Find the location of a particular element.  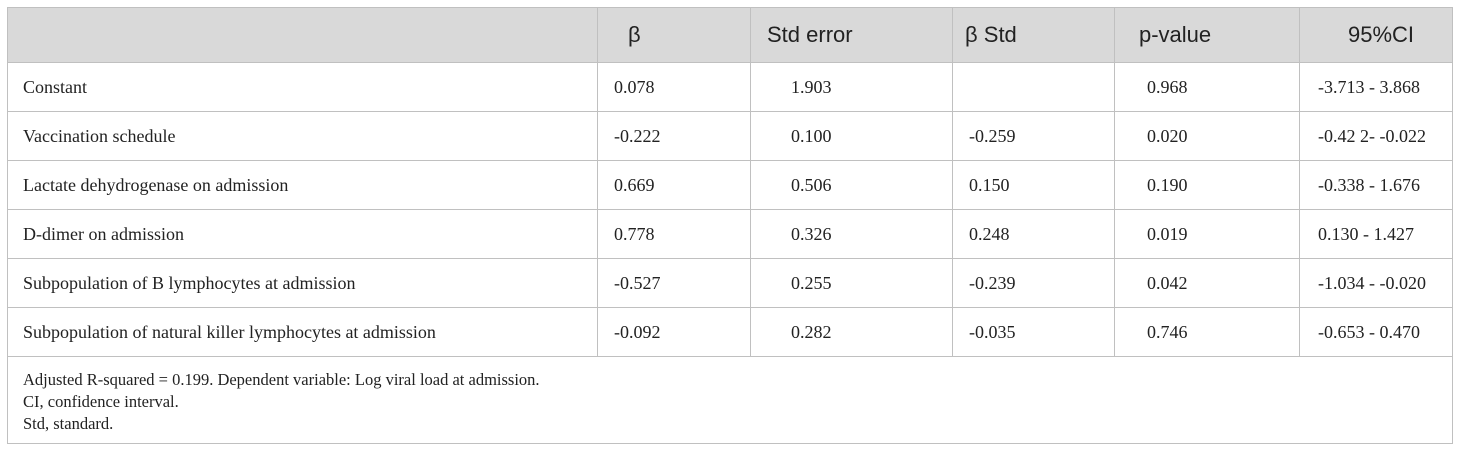

cell-std-error: 0.255 is located at coordinates (851, 283).